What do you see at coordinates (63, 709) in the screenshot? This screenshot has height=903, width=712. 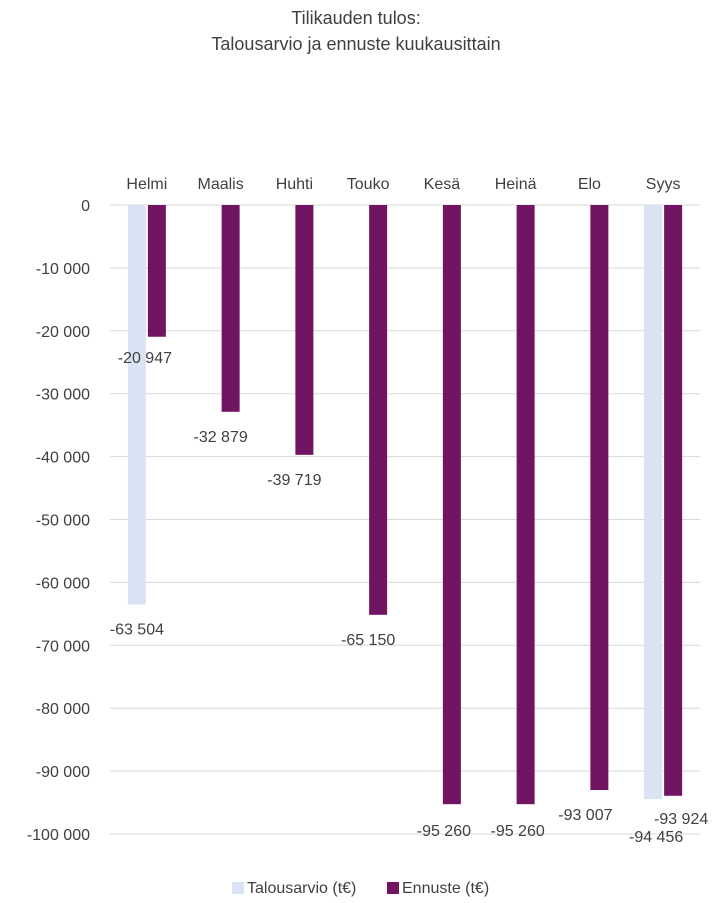 I see `y-tick-label: -80 000` at bounding box center [63, 709].